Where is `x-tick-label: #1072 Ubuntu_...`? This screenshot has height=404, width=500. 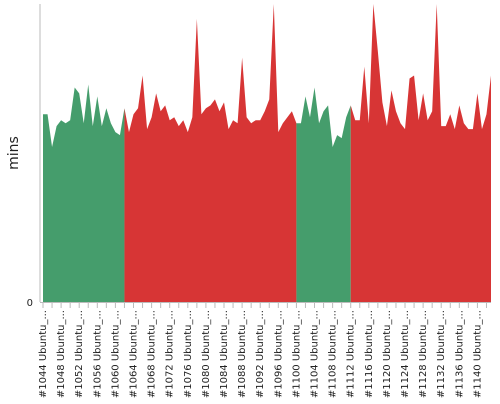
x-tick-label: #1072 Ubuntu_... is located at coordinates (170, 354).